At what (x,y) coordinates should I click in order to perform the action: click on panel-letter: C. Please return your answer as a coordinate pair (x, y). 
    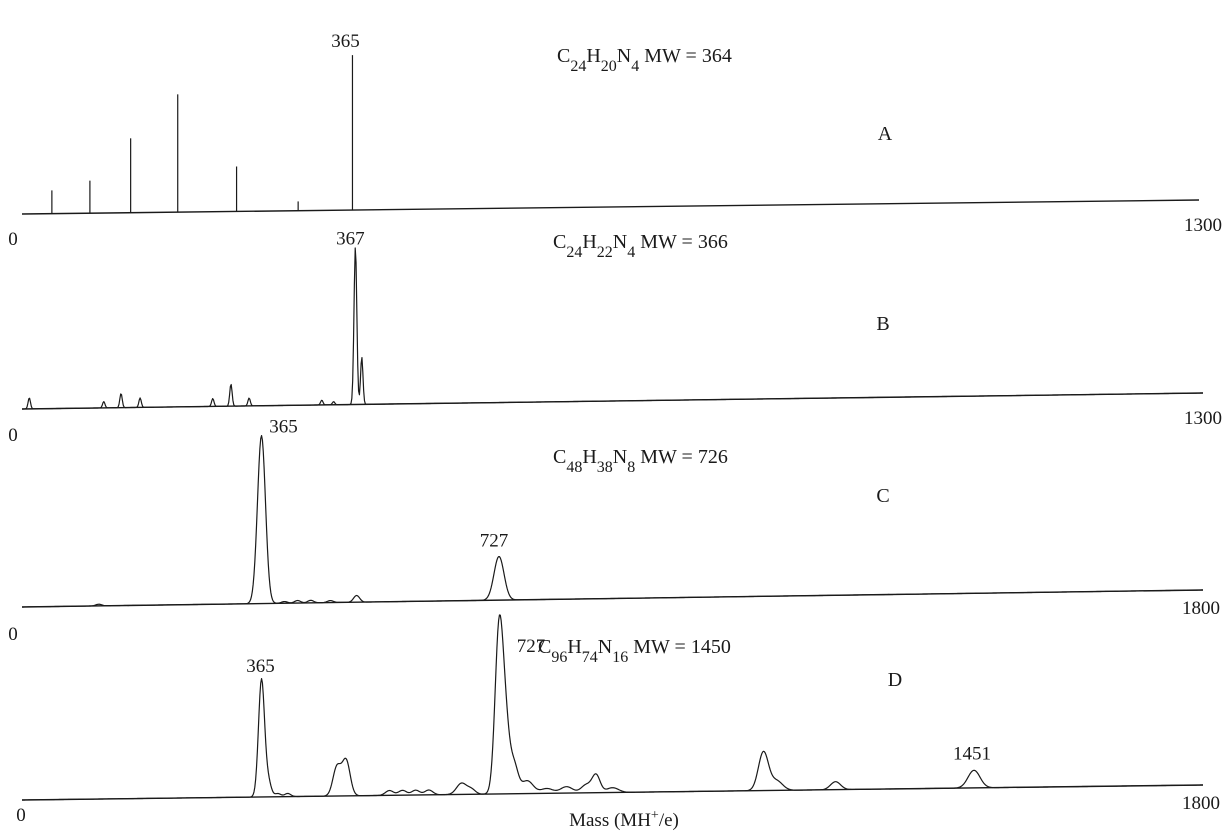
    Looking at the image, I should click on (882, 496).